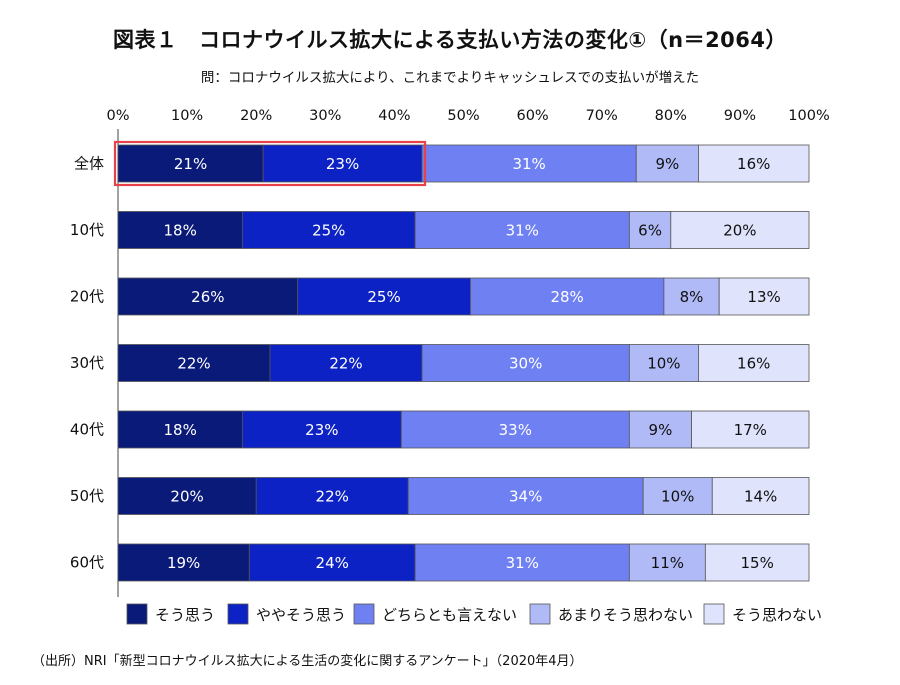 The height and width of the screenshot is (685, 900). What do you see at coordinates (777, 615) in the screenshot?
I see `legend-label: そう思わない` at bounding box center [777, 615].